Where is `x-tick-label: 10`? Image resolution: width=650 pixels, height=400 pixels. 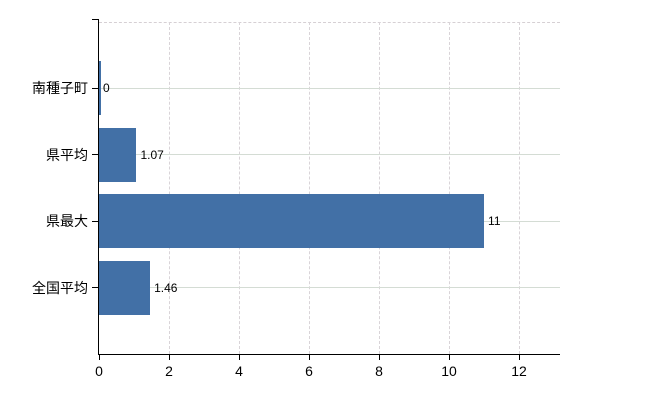 x-tick-label: 10 is located at coordinates (449, 371).